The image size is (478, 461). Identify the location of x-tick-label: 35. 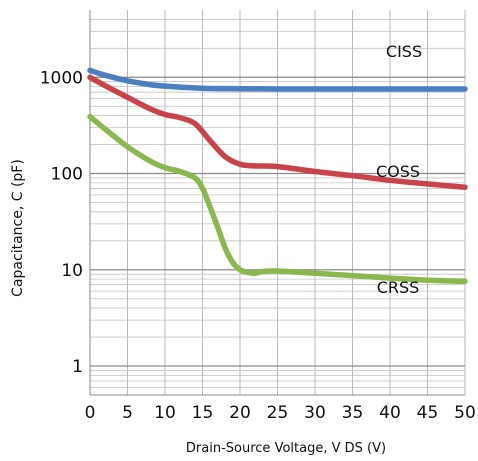
(353, 413).